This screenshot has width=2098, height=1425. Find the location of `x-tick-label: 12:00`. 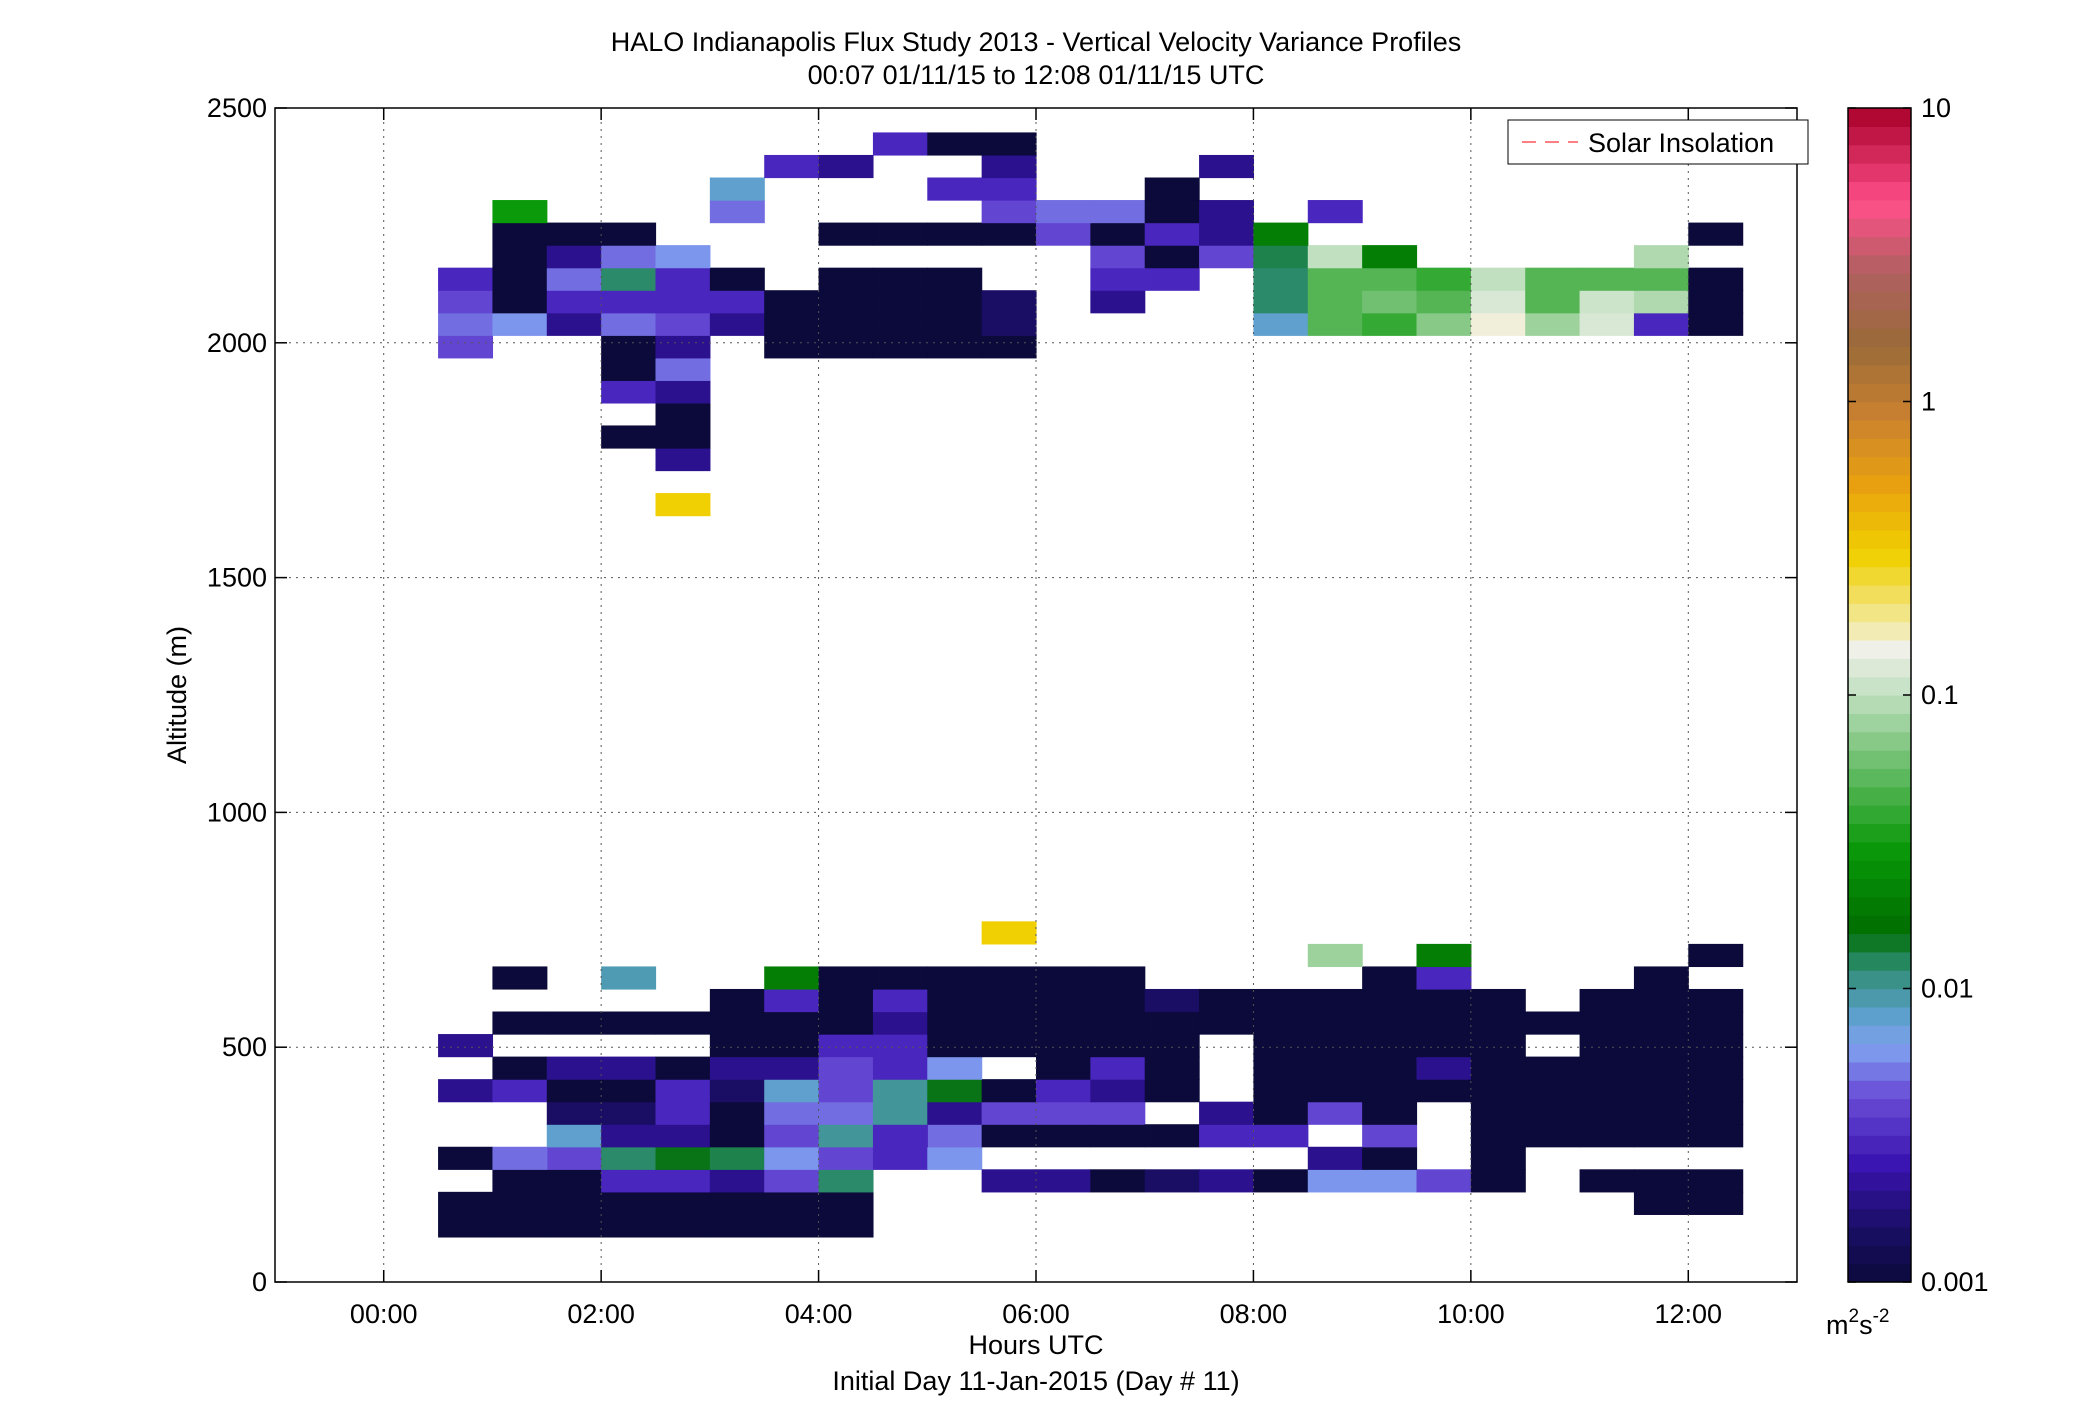

x-tick-label: 12:00 is located at coordinates (1688, 1314).